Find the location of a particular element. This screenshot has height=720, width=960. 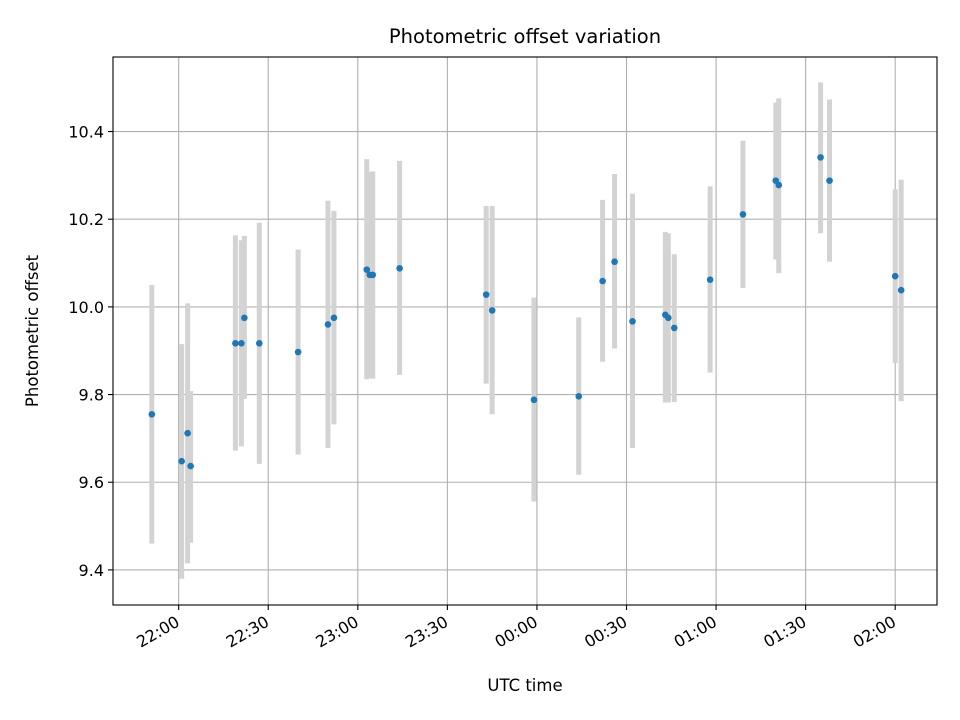

chart-title: Photometric offset variation is located at coordinates (525, 36).